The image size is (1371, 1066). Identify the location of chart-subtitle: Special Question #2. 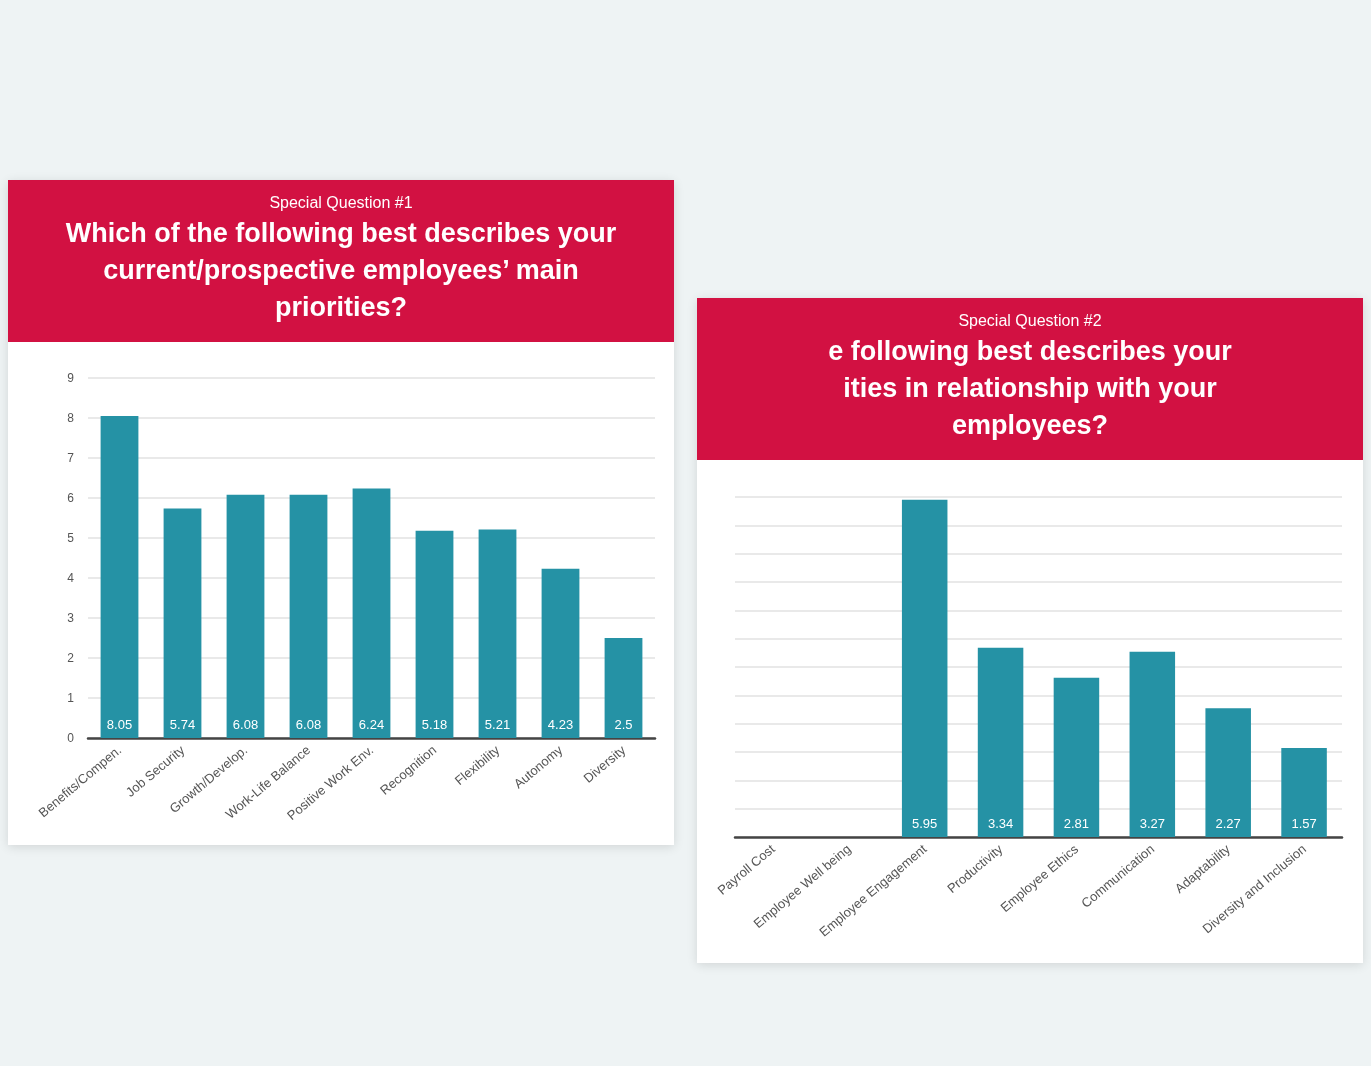
(1030, 321).